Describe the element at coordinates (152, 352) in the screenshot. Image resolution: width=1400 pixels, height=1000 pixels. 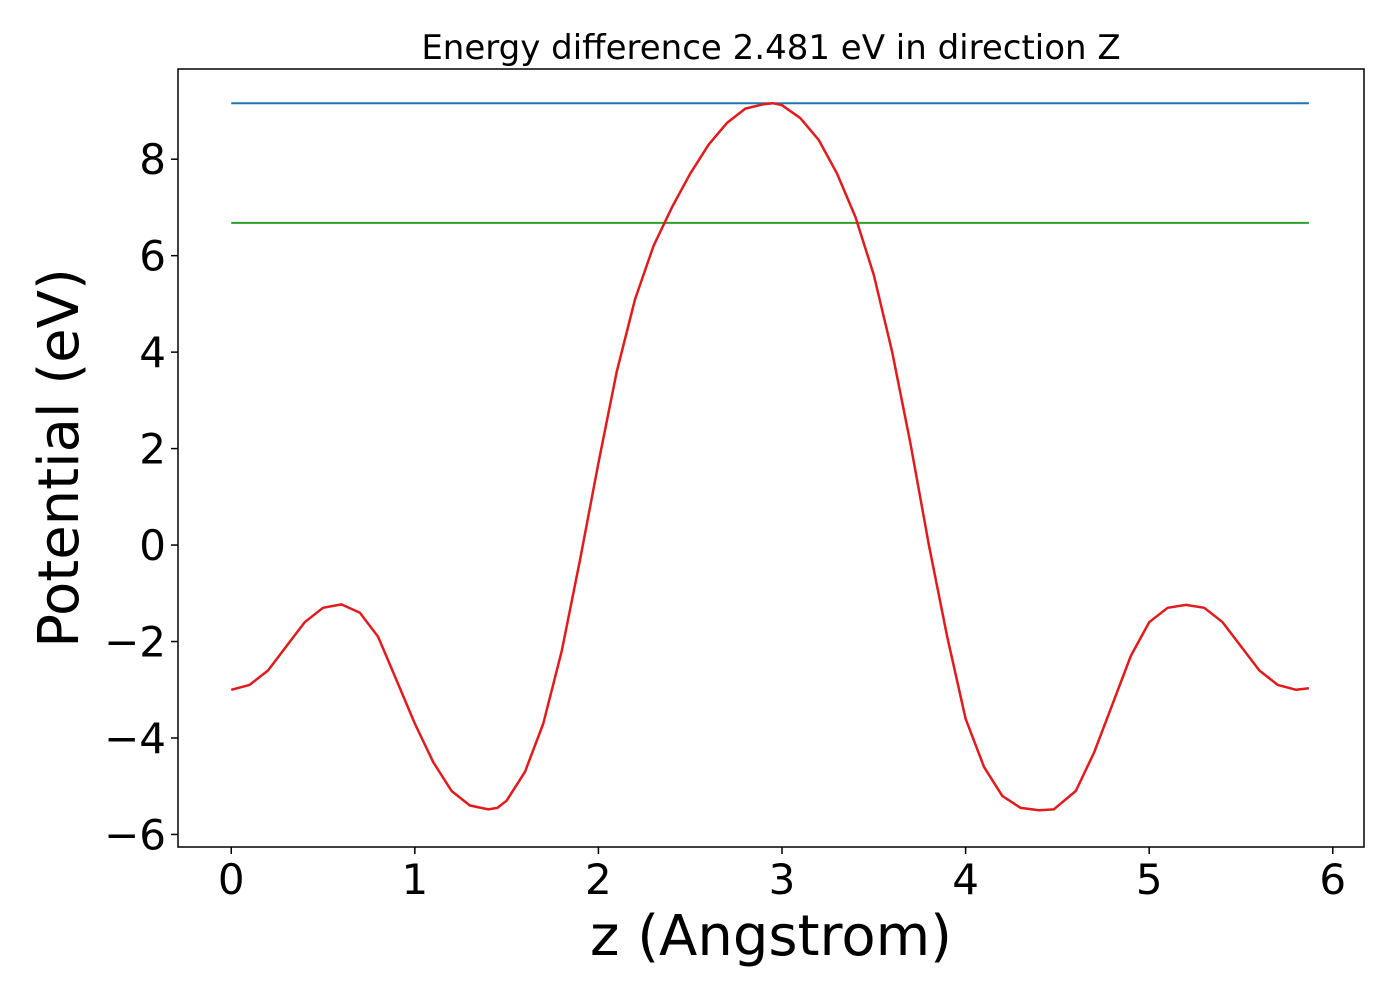
I see `y-tick-label: 4` at that location.